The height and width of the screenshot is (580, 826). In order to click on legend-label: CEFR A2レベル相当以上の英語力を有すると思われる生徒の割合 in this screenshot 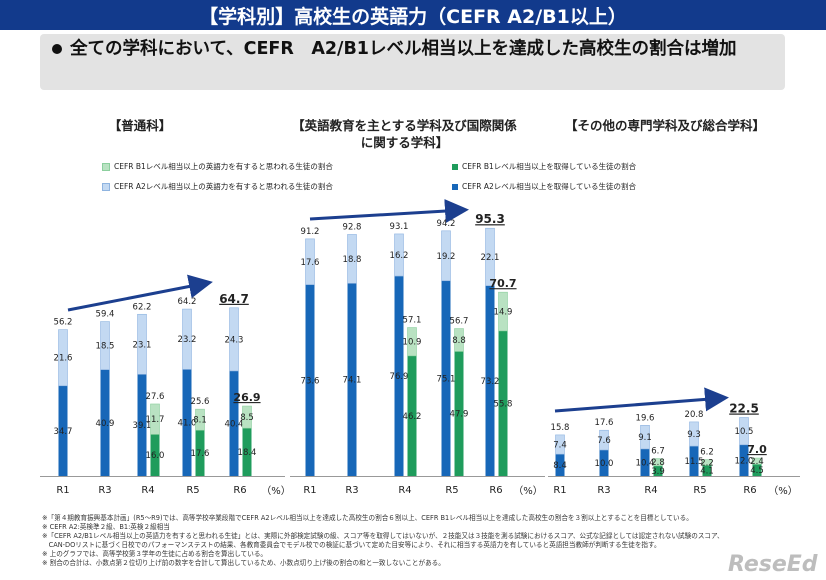, I will do `click(223, 186)`.